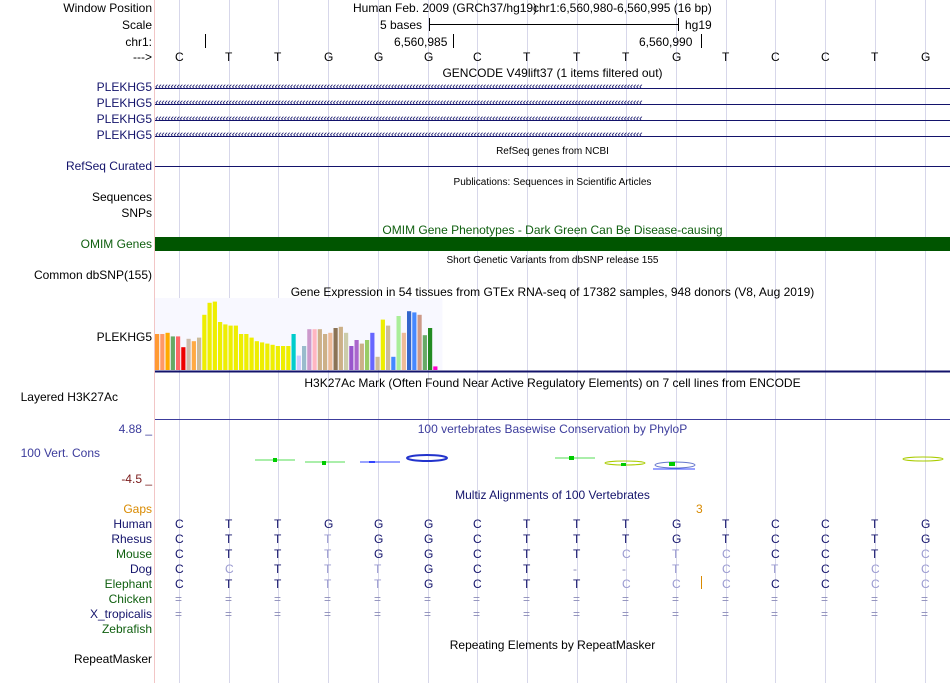  I want to click on multiz-track-title: Multiz Alignments of 100 Vertebrates, so click(552, 495).